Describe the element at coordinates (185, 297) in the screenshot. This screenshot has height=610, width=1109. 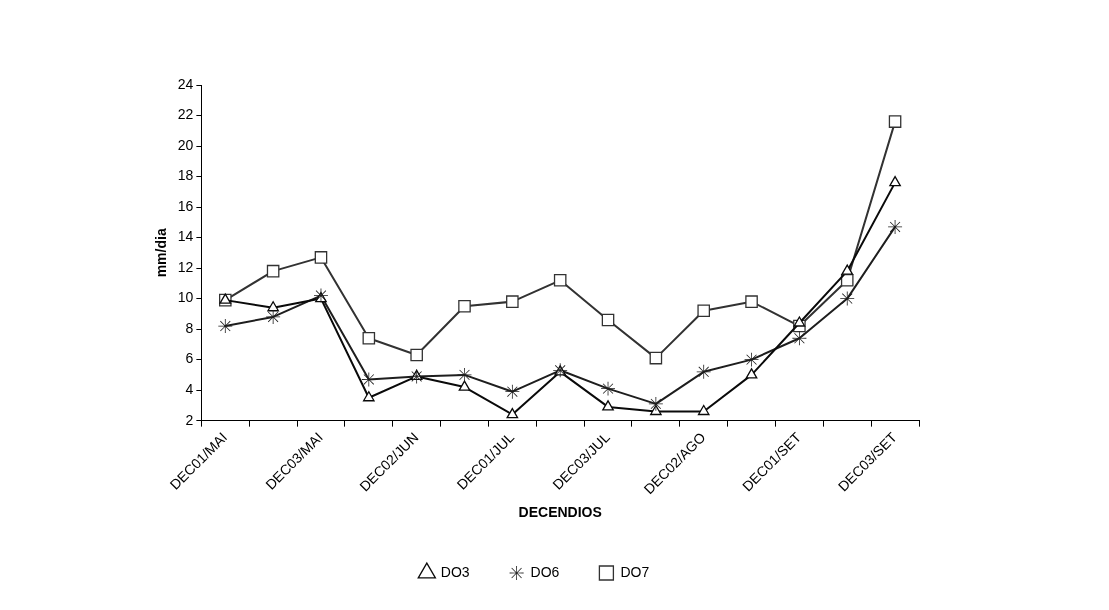
I see `y-tick-label: 10` at that location.